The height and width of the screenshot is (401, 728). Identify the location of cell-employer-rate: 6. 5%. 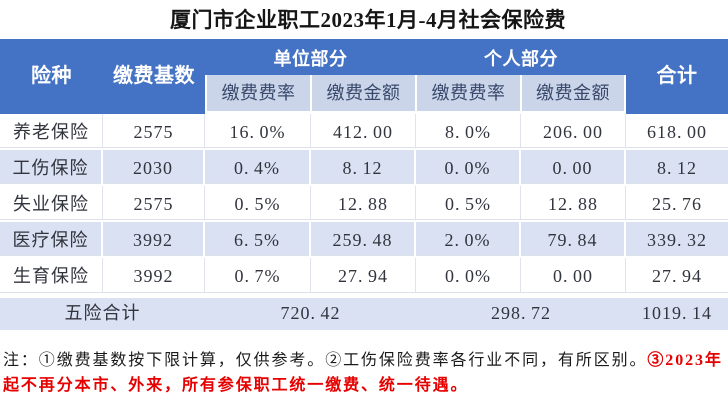
(258, 239).